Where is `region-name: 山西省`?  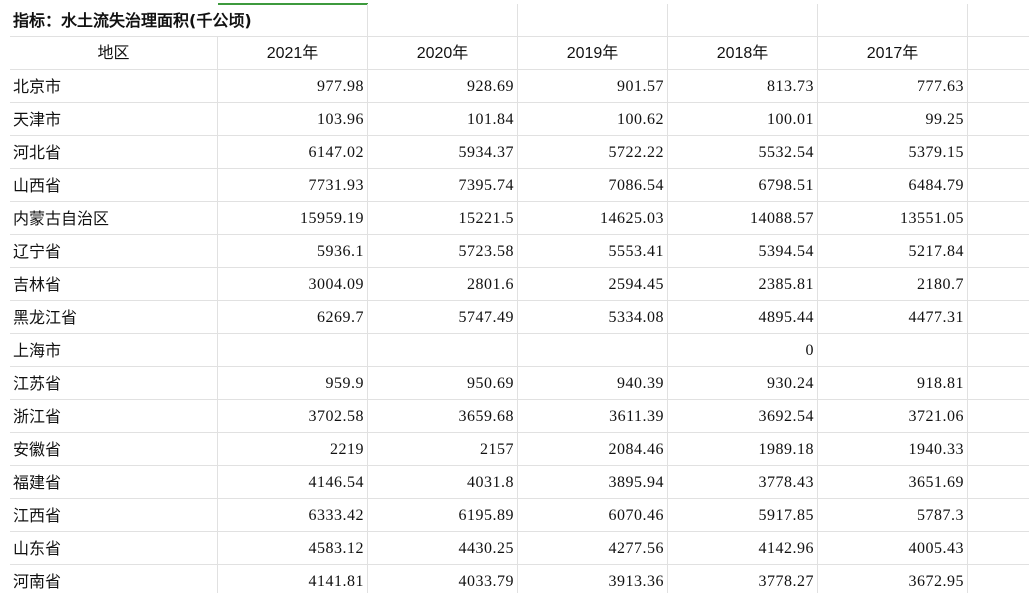 region-name: 山西省 is located at coordinates (114, 185).